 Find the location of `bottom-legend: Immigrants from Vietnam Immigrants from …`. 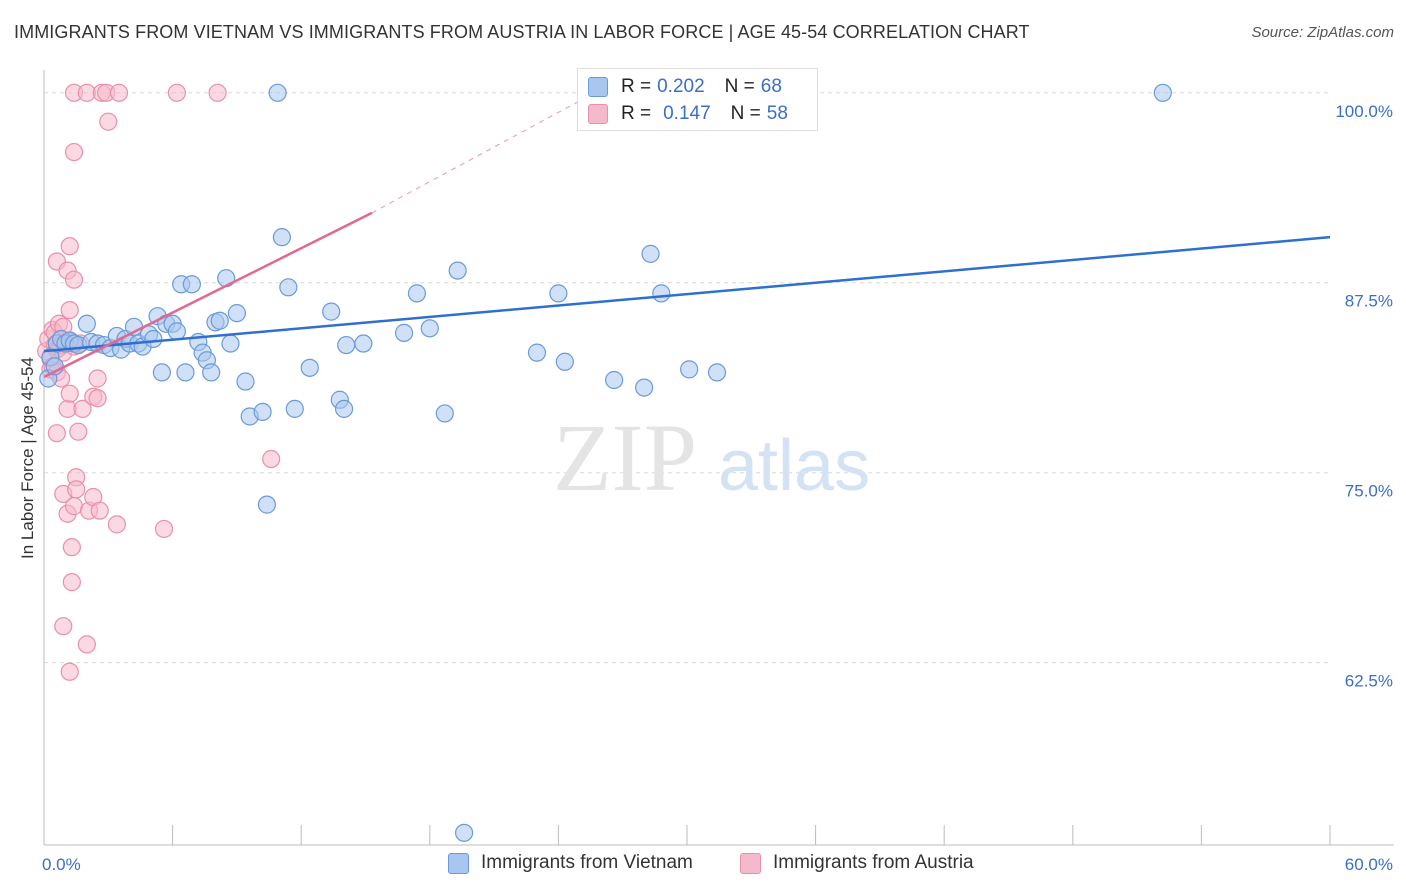

bottom-legend: Immigrants from Vietnam Immigrants from … is located at coordinates (703, 865).